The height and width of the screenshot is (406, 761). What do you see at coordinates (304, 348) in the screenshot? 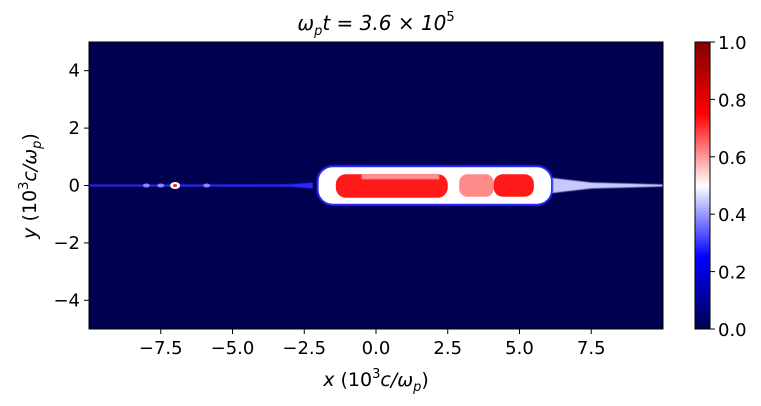
I see `x-tick-label: −2.5` at bounding box center [304, 348].